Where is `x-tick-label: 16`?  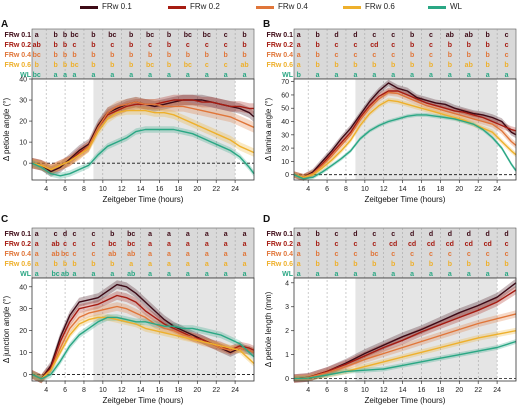 x-tick-label: 16 is located at coordinates (422, 189).